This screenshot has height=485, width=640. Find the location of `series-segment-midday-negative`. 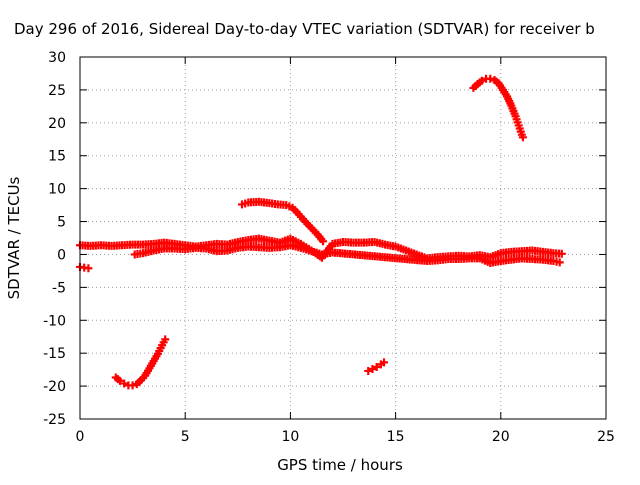

series-segment-midday-negative is located at coordinates (376, 366).